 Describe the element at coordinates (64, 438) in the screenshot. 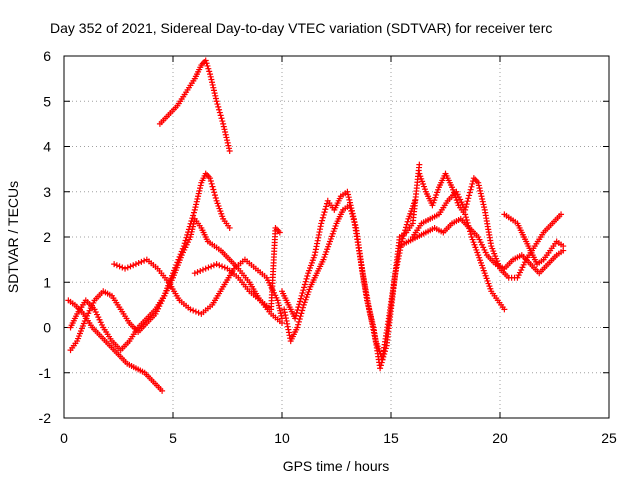

I see `x-tick-label: 0` at that location.